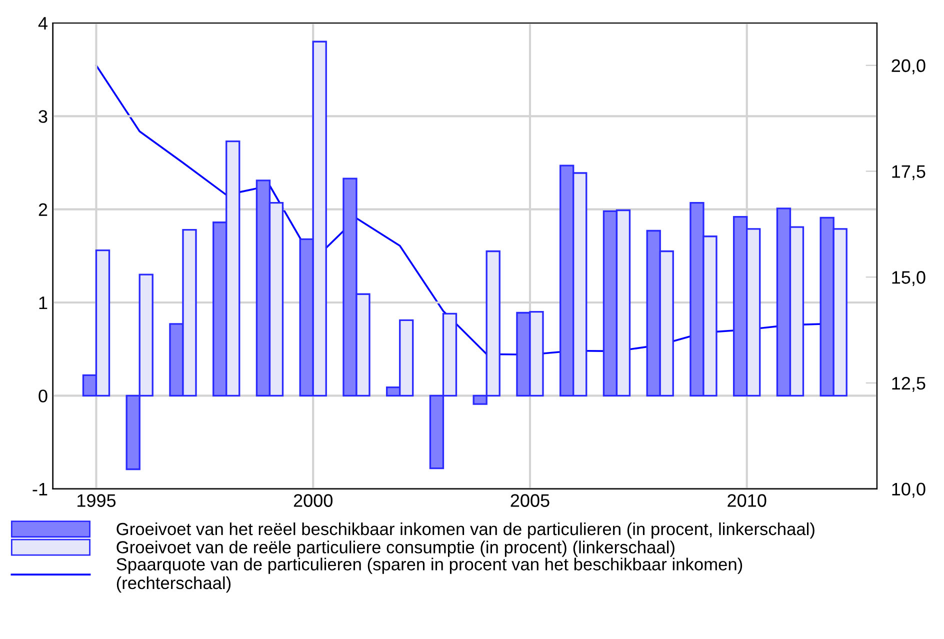  I want to click on y-tick-label: 1, so click(43, 303).